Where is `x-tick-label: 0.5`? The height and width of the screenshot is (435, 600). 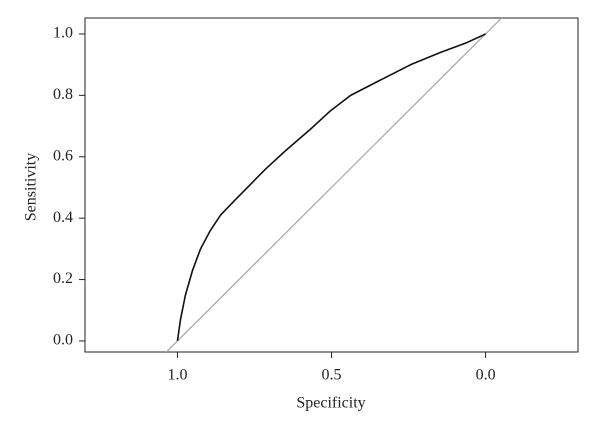 x-tick-label: 0.5 is located at coordinates (332, 375).